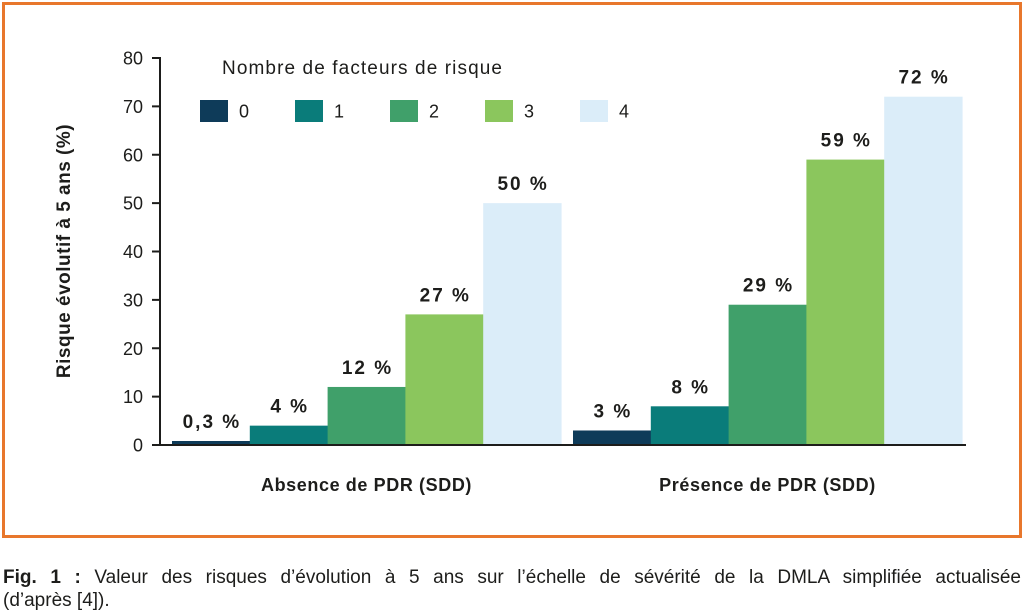 Image resolution: width=1024 pixels, height=616 pixels. What do you see at coordinates (444, 379) in the screenshot?
I see `bar-absence-pdr-3-factors` at bounding box center [444, 379].